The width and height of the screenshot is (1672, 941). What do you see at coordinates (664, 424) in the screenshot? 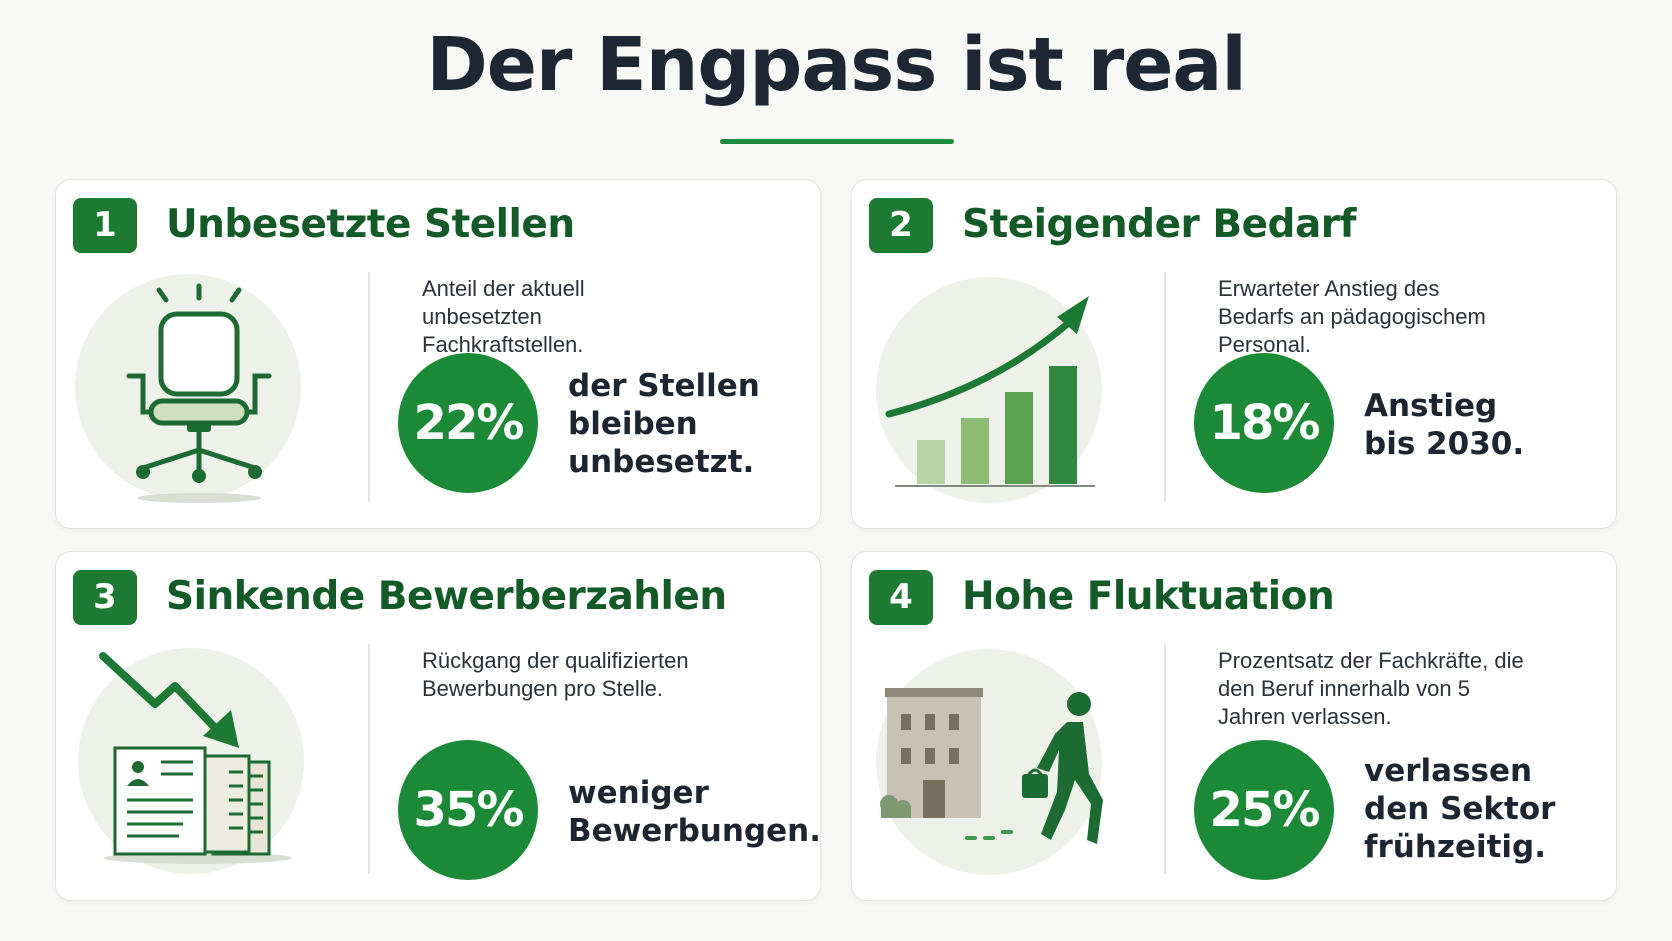
I see `stat-caption: der Stellen bleiben unbesetzt.` at bounding box center [664, 424].